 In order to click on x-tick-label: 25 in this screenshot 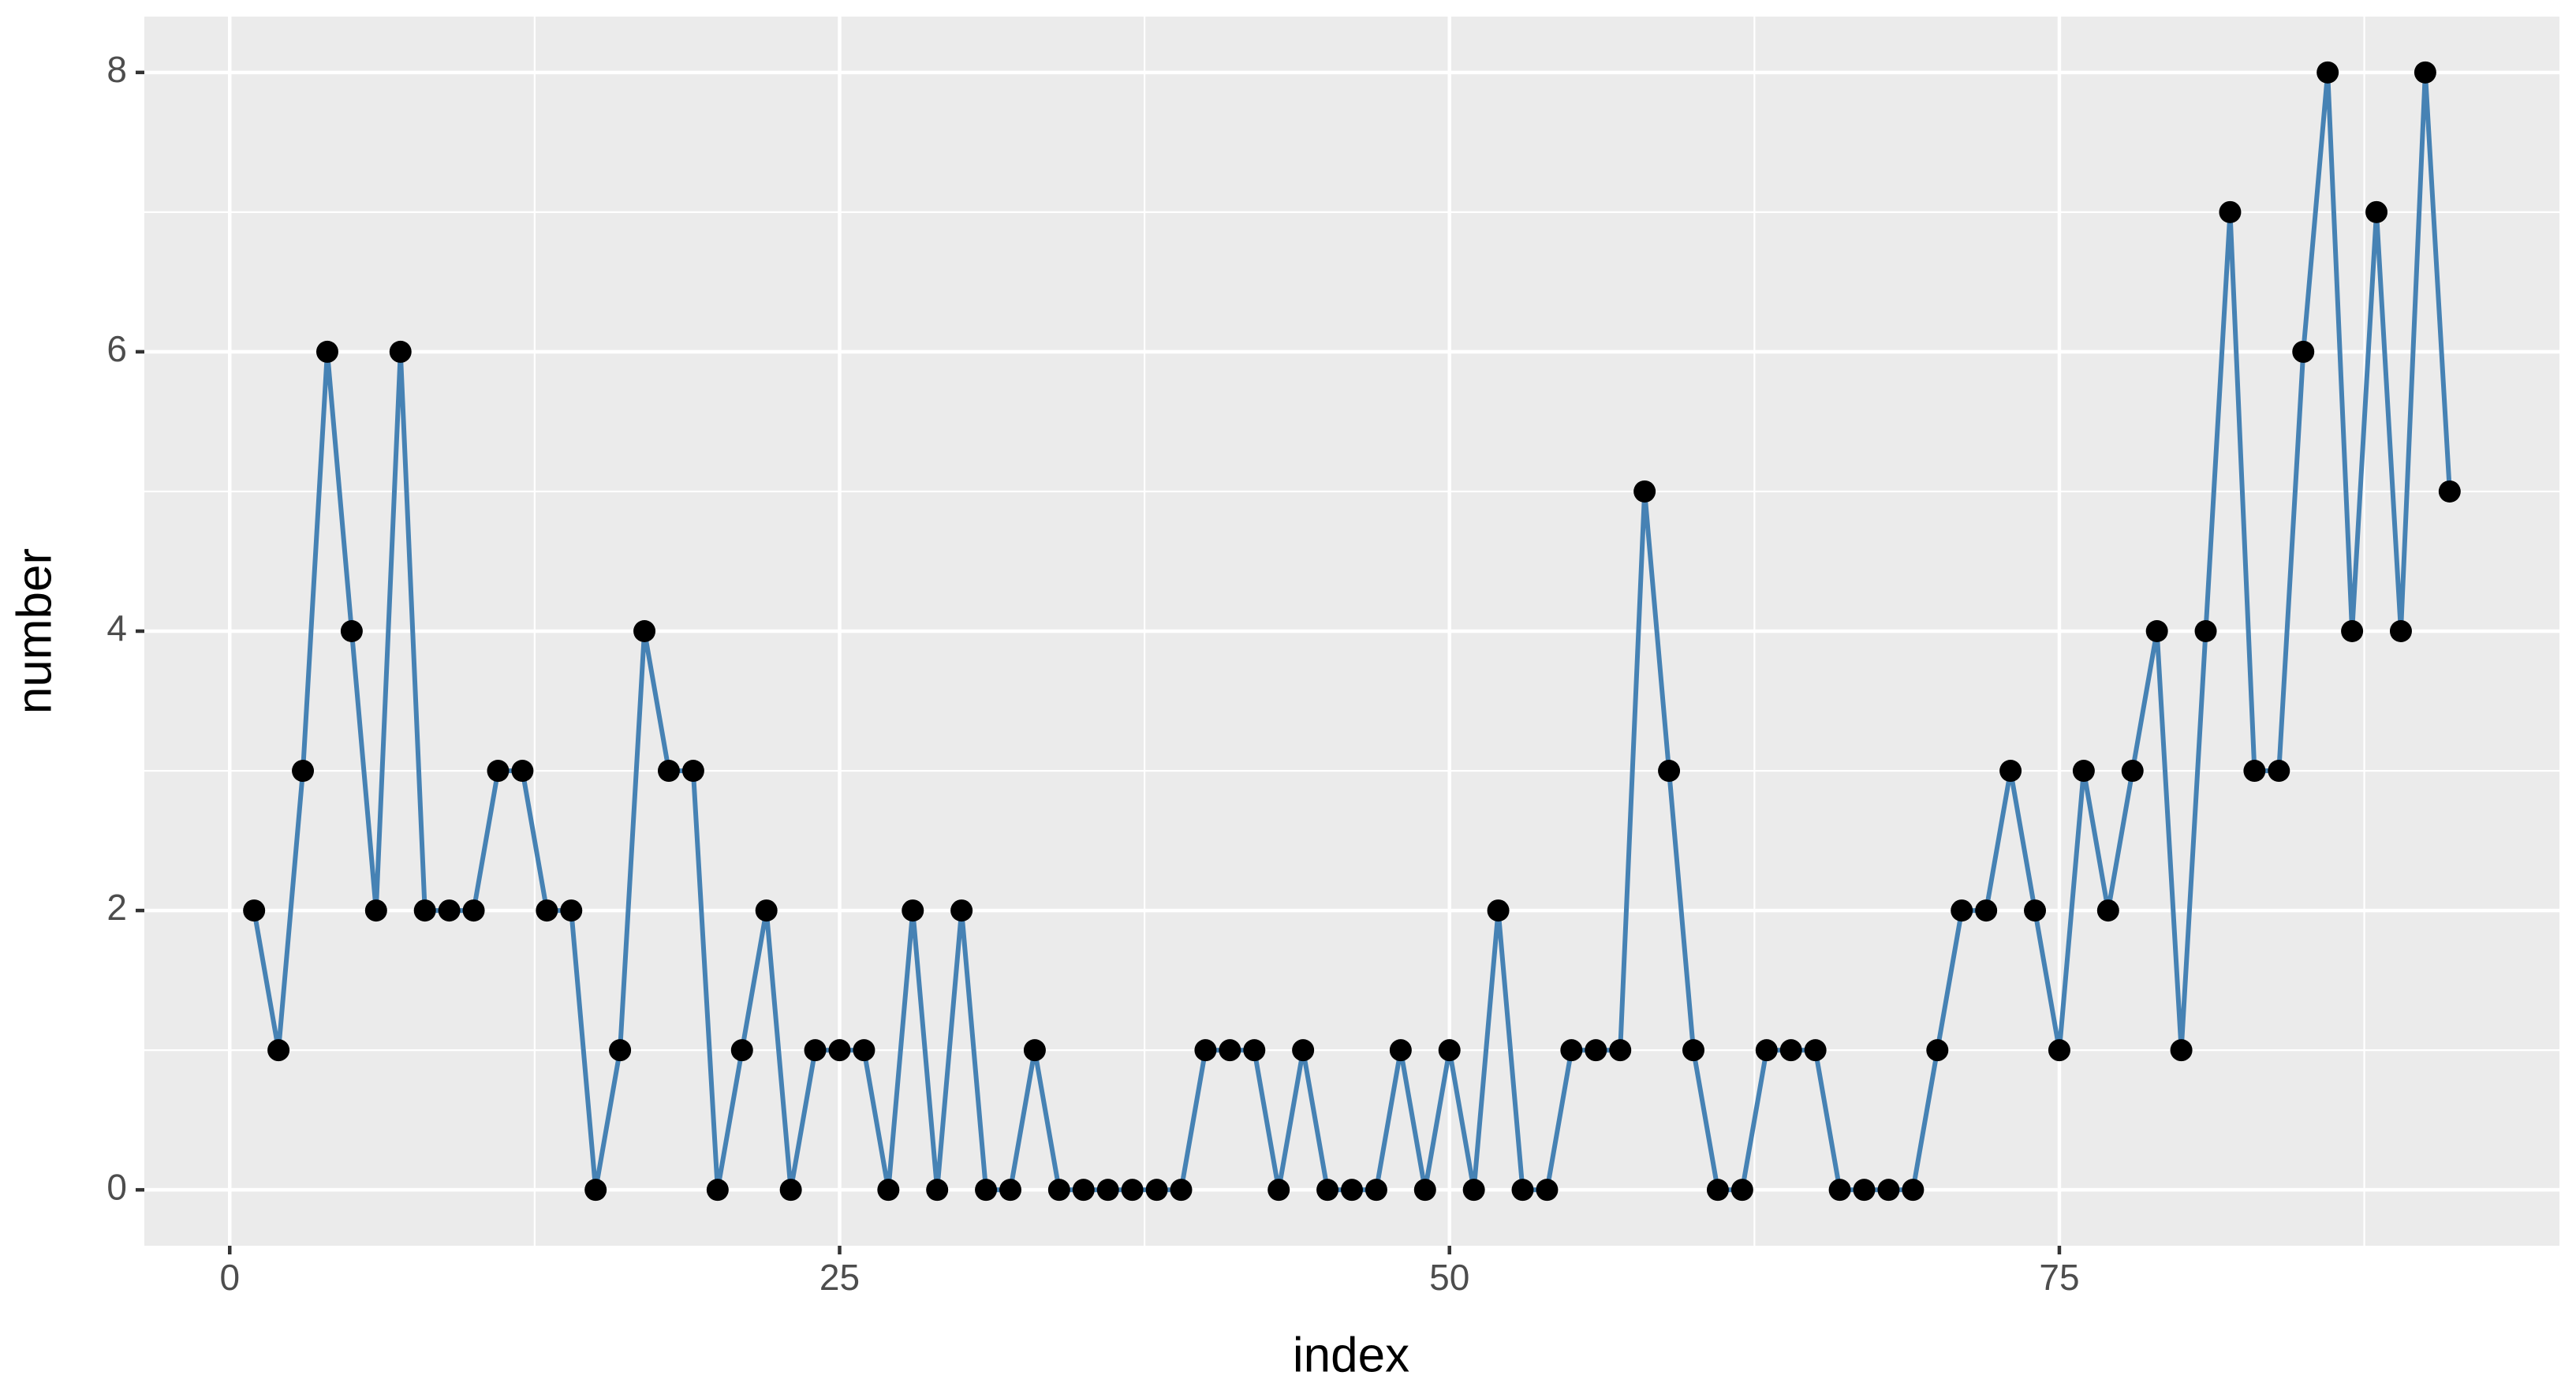, I will do `click(839, 1277)`.